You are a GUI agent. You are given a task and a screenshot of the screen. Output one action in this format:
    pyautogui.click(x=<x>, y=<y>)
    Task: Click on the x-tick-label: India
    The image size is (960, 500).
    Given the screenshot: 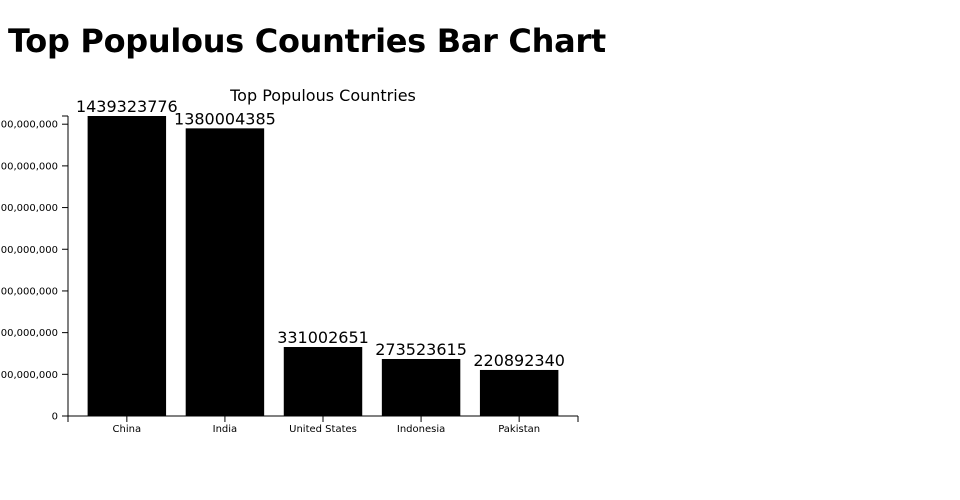 What is the action you would take?
    pyautogui.click(x=225, y=429)
    